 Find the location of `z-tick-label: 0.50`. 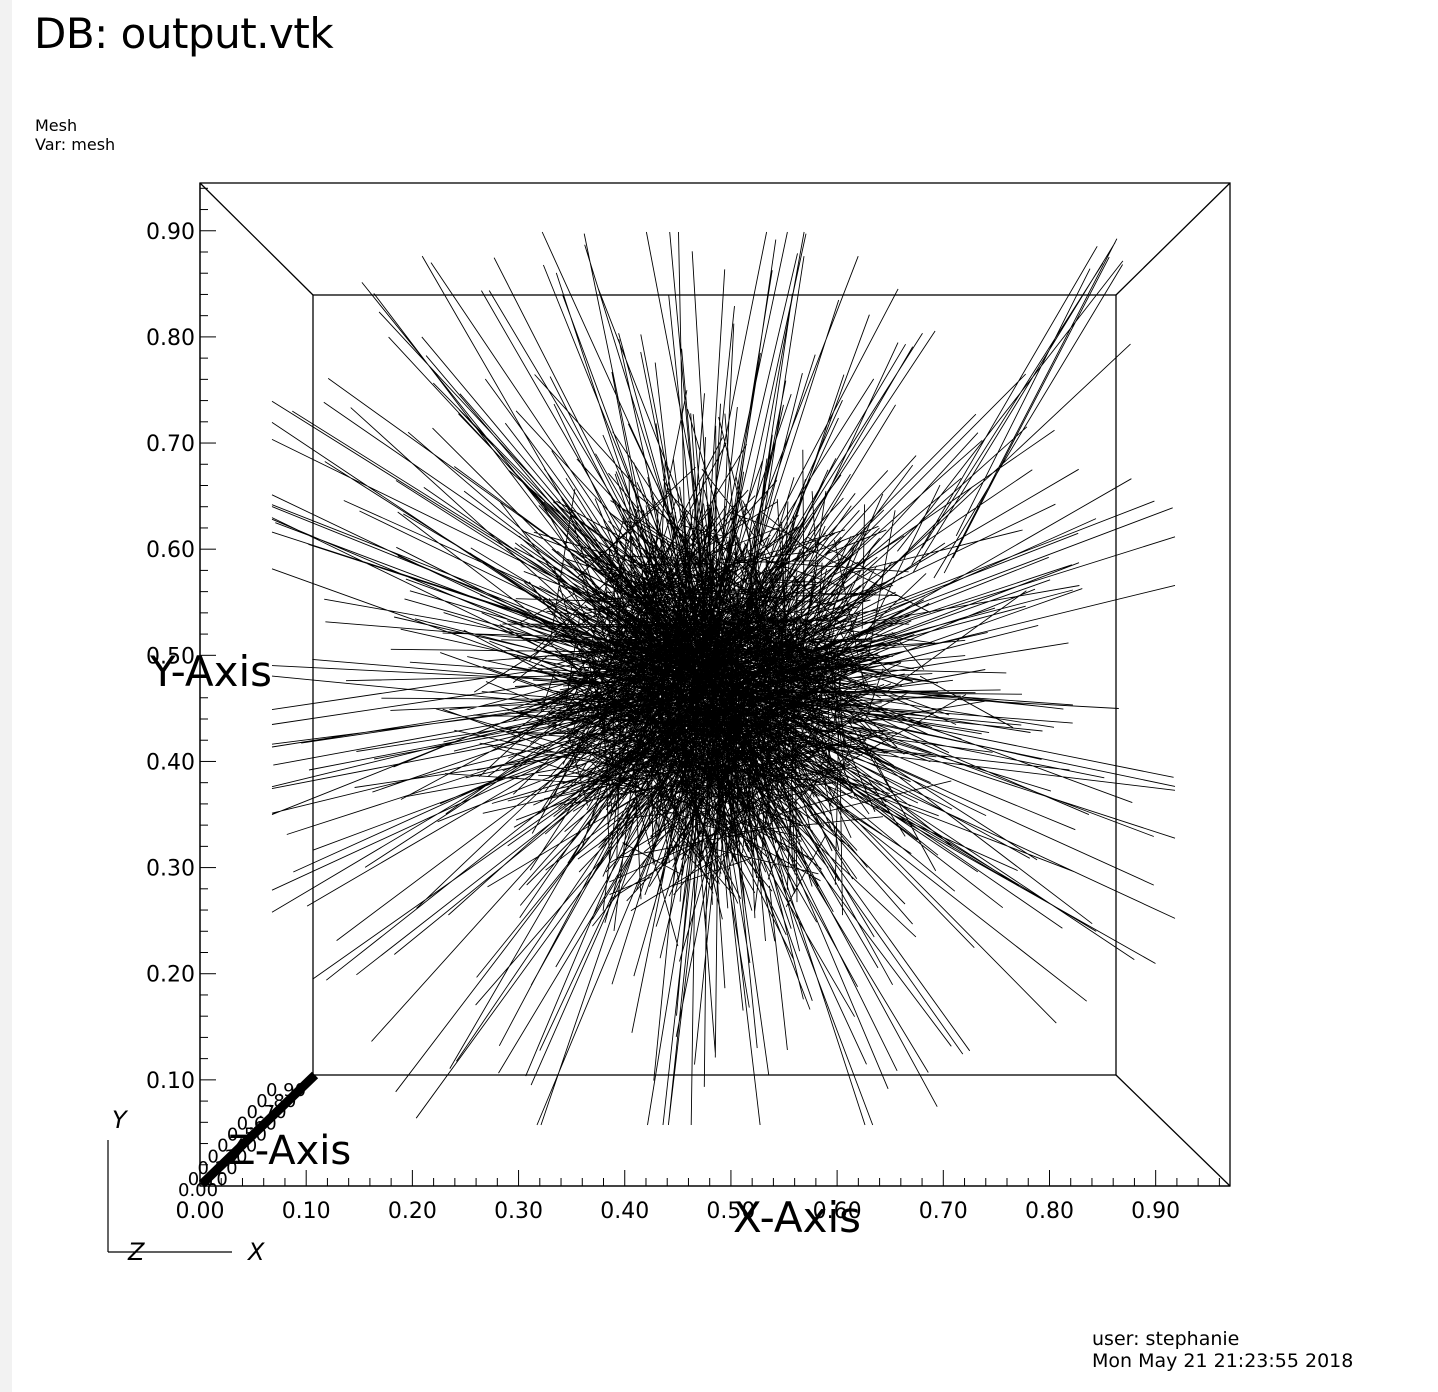

z-tick-label: 0.50 is located at coordinates (247, 1134).